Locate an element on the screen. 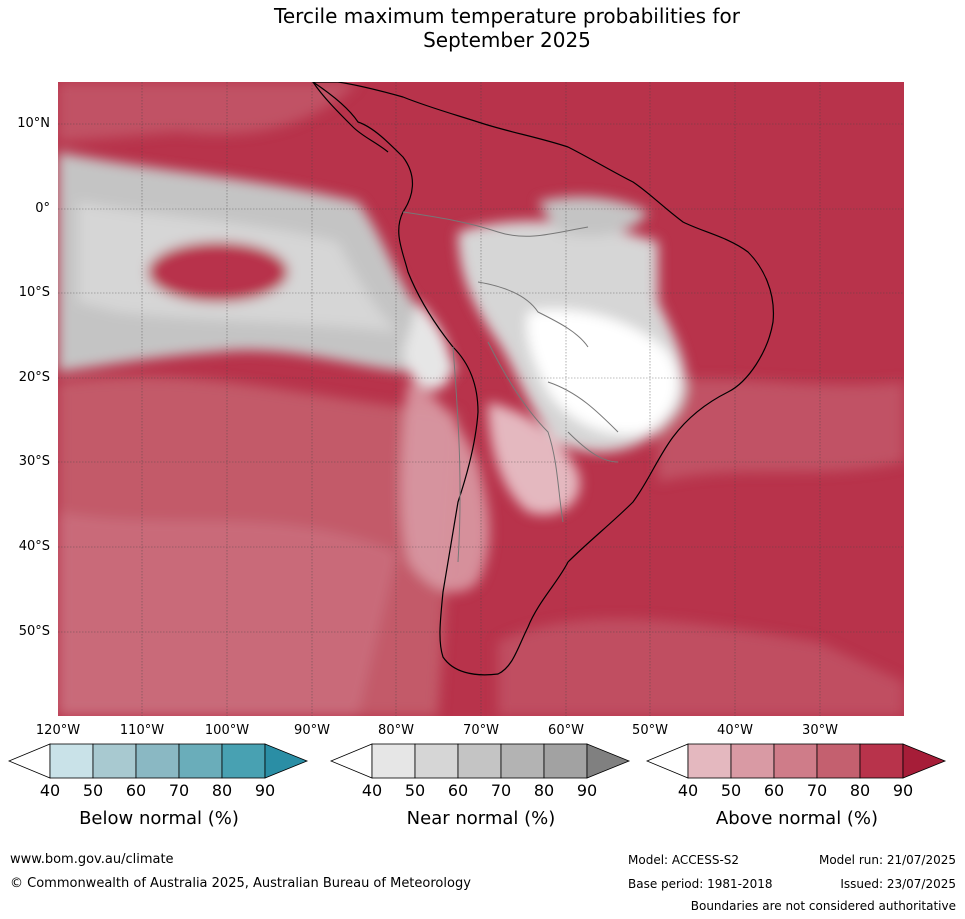 The image size is (965, 919). footer-base-period: Base period: 1981-2018 is located at coordinates (700, 884).